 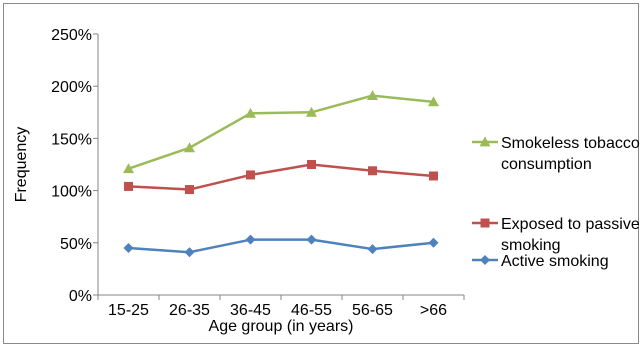 I want to click on x-axis: 15-25 26-35 36-45 46-55 56-65 >66, so click(x=281, y=306).